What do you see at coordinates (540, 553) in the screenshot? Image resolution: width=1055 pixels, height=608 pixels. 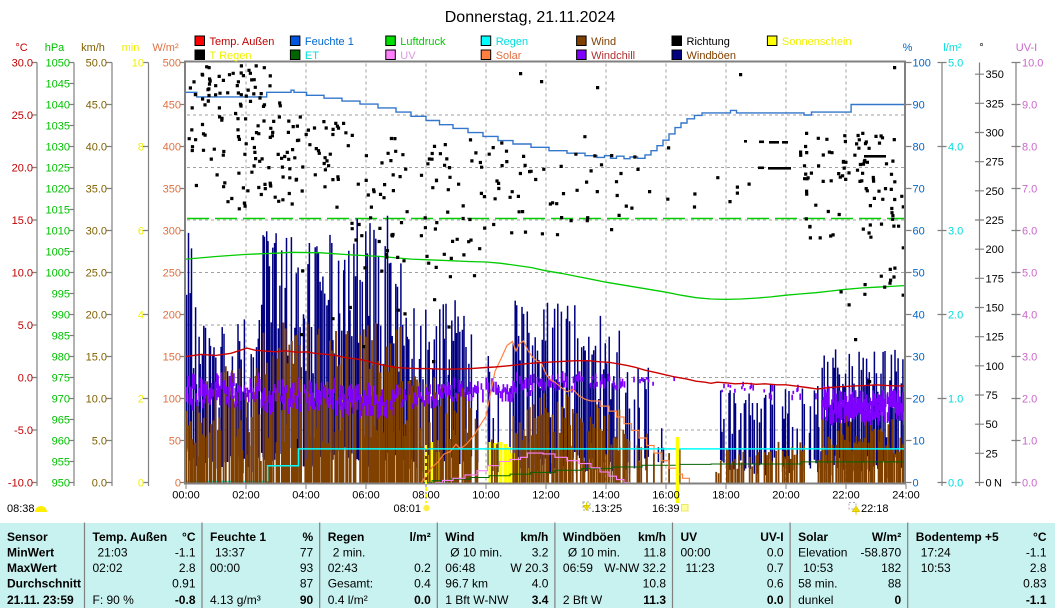 I see `svg-text: 3.2` at bounding box center [540, 553].